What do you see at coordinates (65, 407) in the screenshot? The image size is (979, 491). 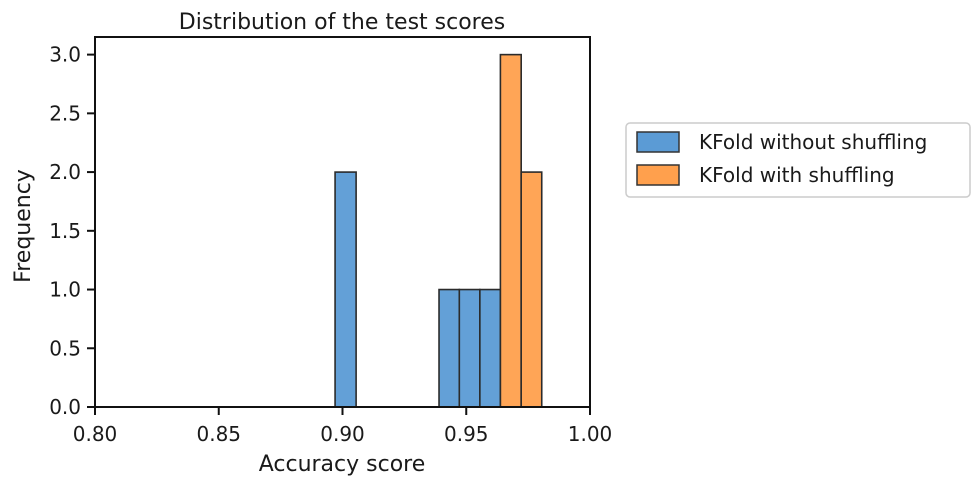 I see `y-tick-label: 0.0` at bounding box center [65, 407].